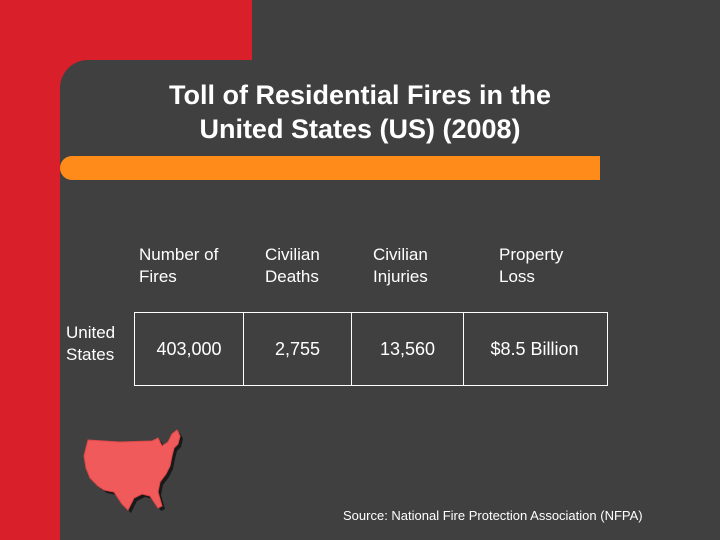 This screenshot has height=540, width=720. Describe the element at coordinates (91, 332) in the screenshot. I see `row-header-line: United` at that location.